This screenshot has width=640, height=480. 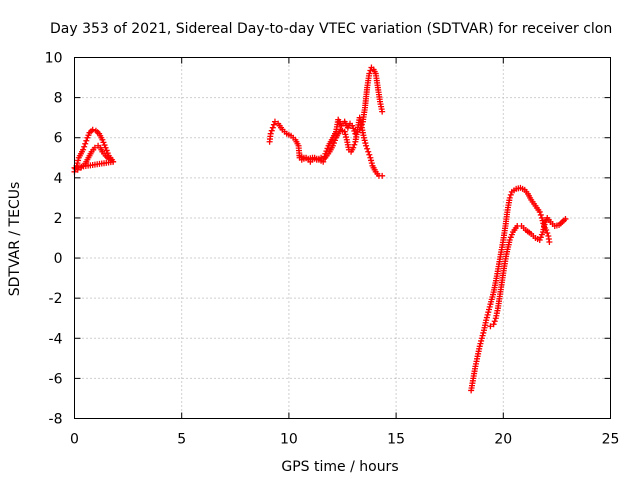 What do you see at coordinates (58, 219) in the screenshot?
I see `y-tick-label: 2` at bounding box center [58, 219].